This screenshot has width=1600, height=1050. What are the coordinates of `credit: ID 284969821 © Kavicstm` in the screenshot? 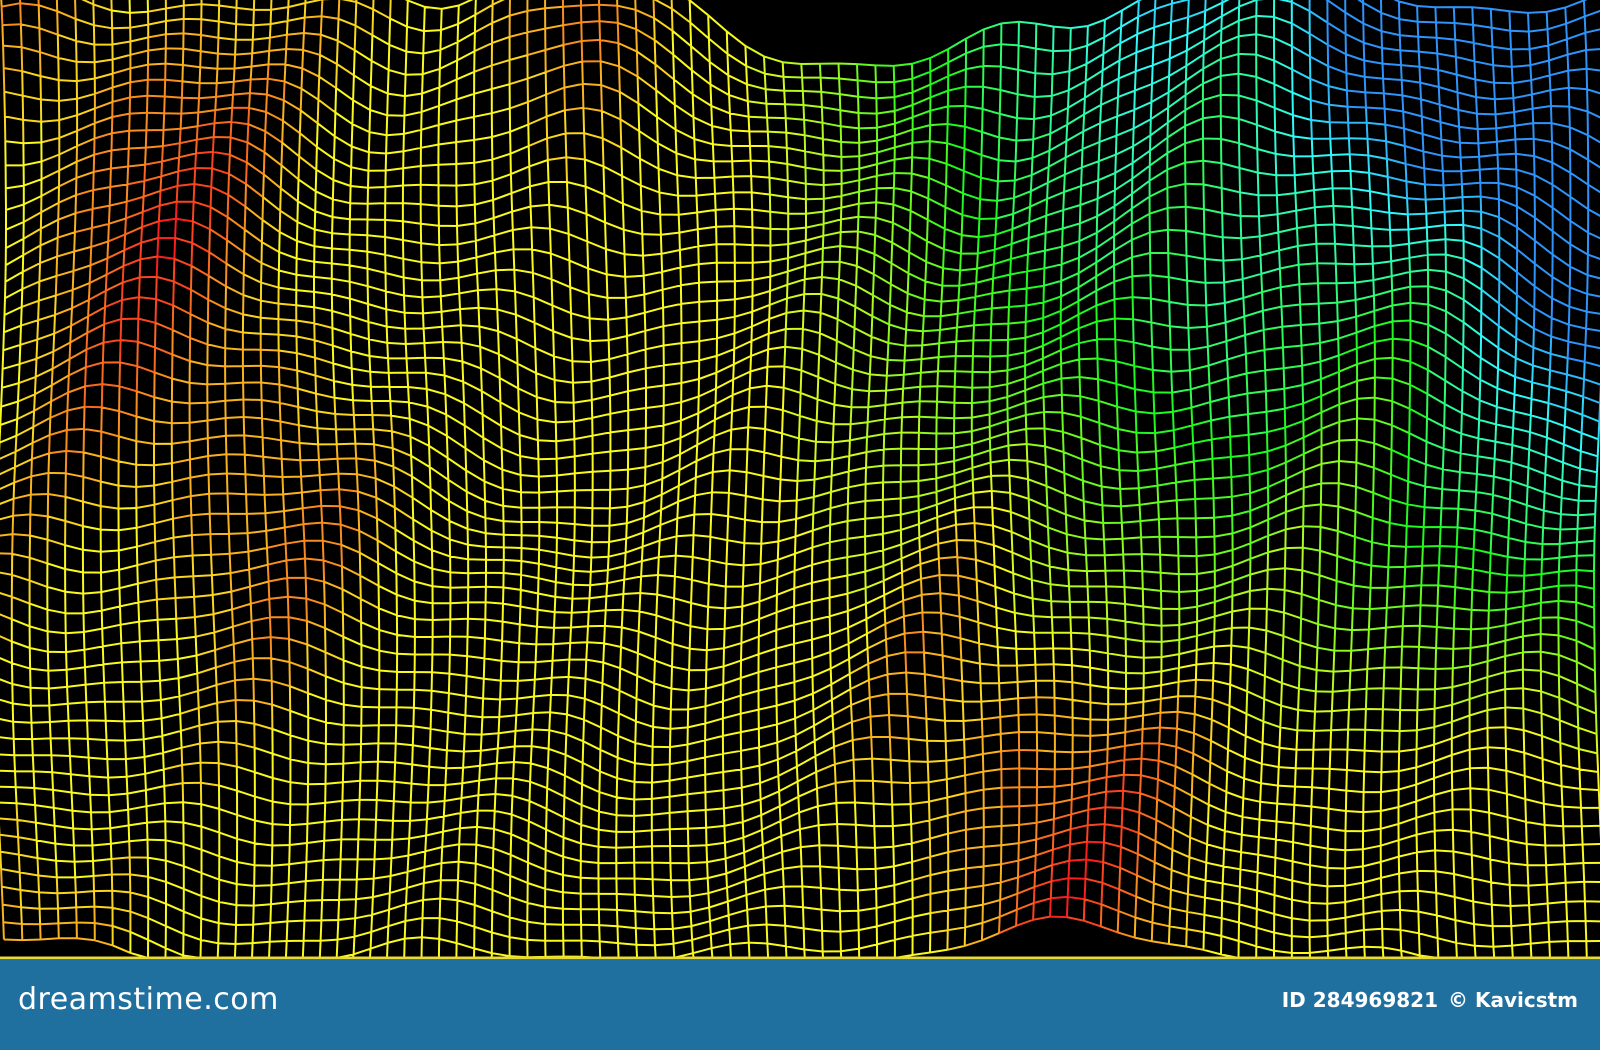 It's located at (1425, 1000).